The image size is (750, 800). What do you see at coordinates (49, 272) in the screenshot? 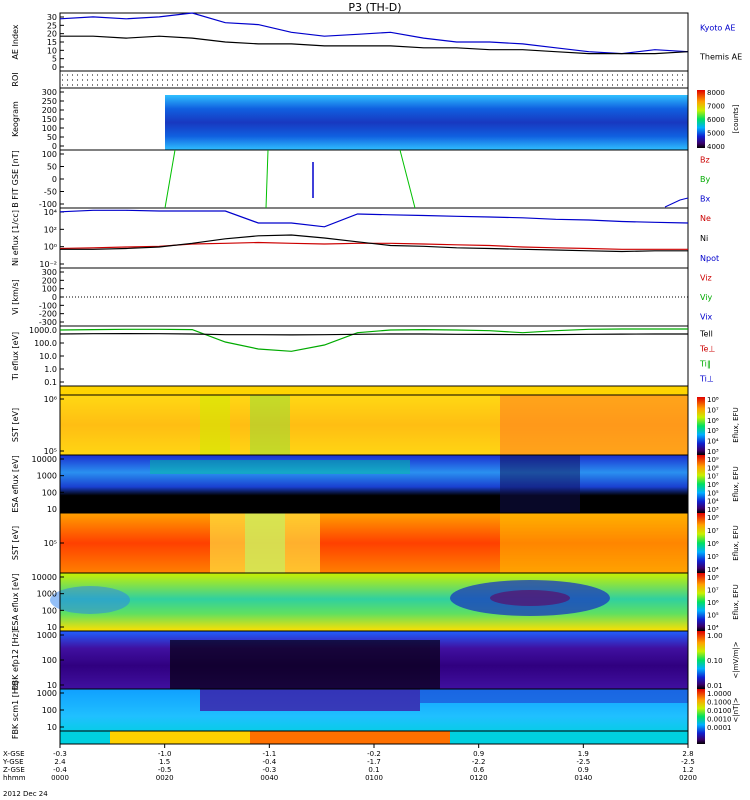
I see `ytick-vi: 300` at bounding box center [49, 272].